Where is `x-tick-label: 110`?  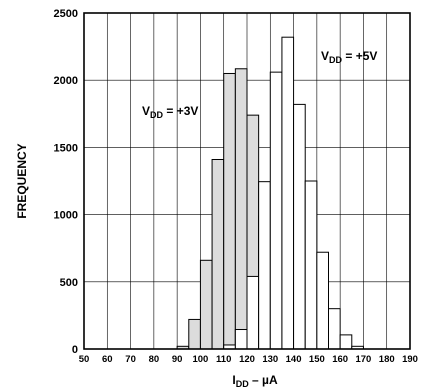
x-tick-label: 110 is located at coordinates (223, 359).